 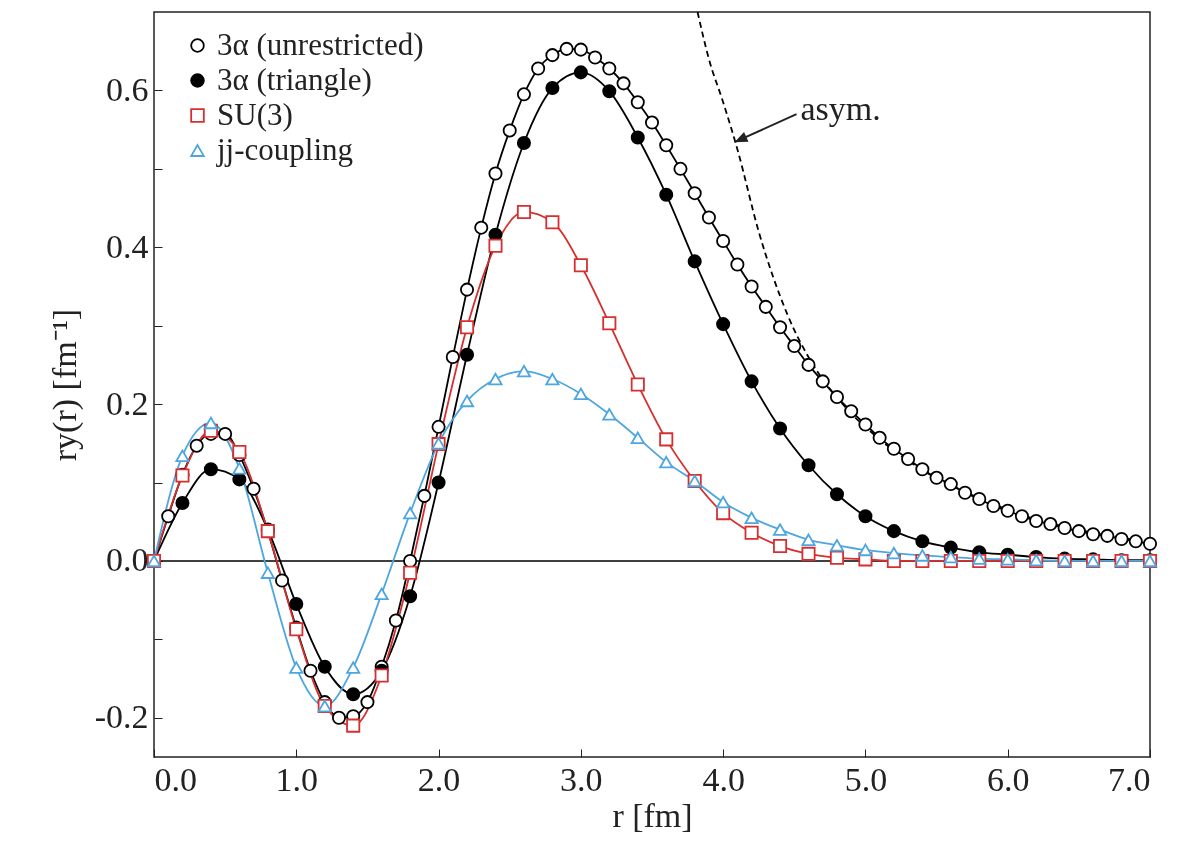 What do you see at coordinates (127, 246) in the screenshot?
I see `y-tick-label: 0.4` at bounding box center [127, 246].